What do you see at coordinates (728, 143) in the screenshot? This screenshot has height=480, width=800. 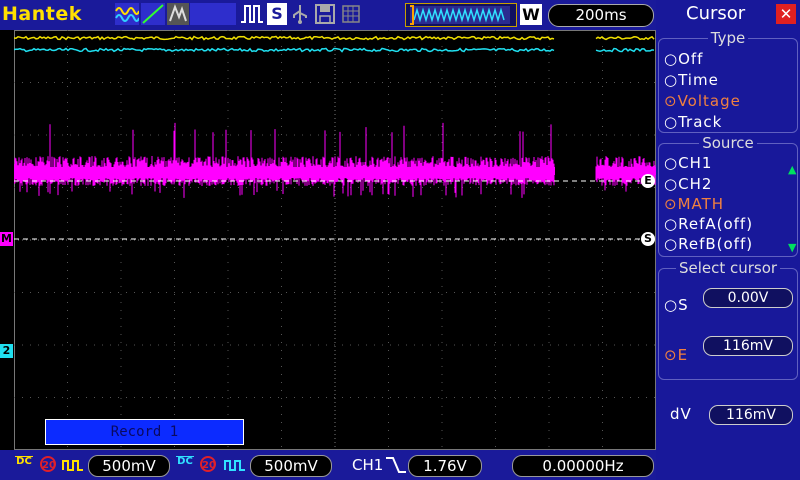 I see `source-group-title: Source` at bounding box center [728, 143].